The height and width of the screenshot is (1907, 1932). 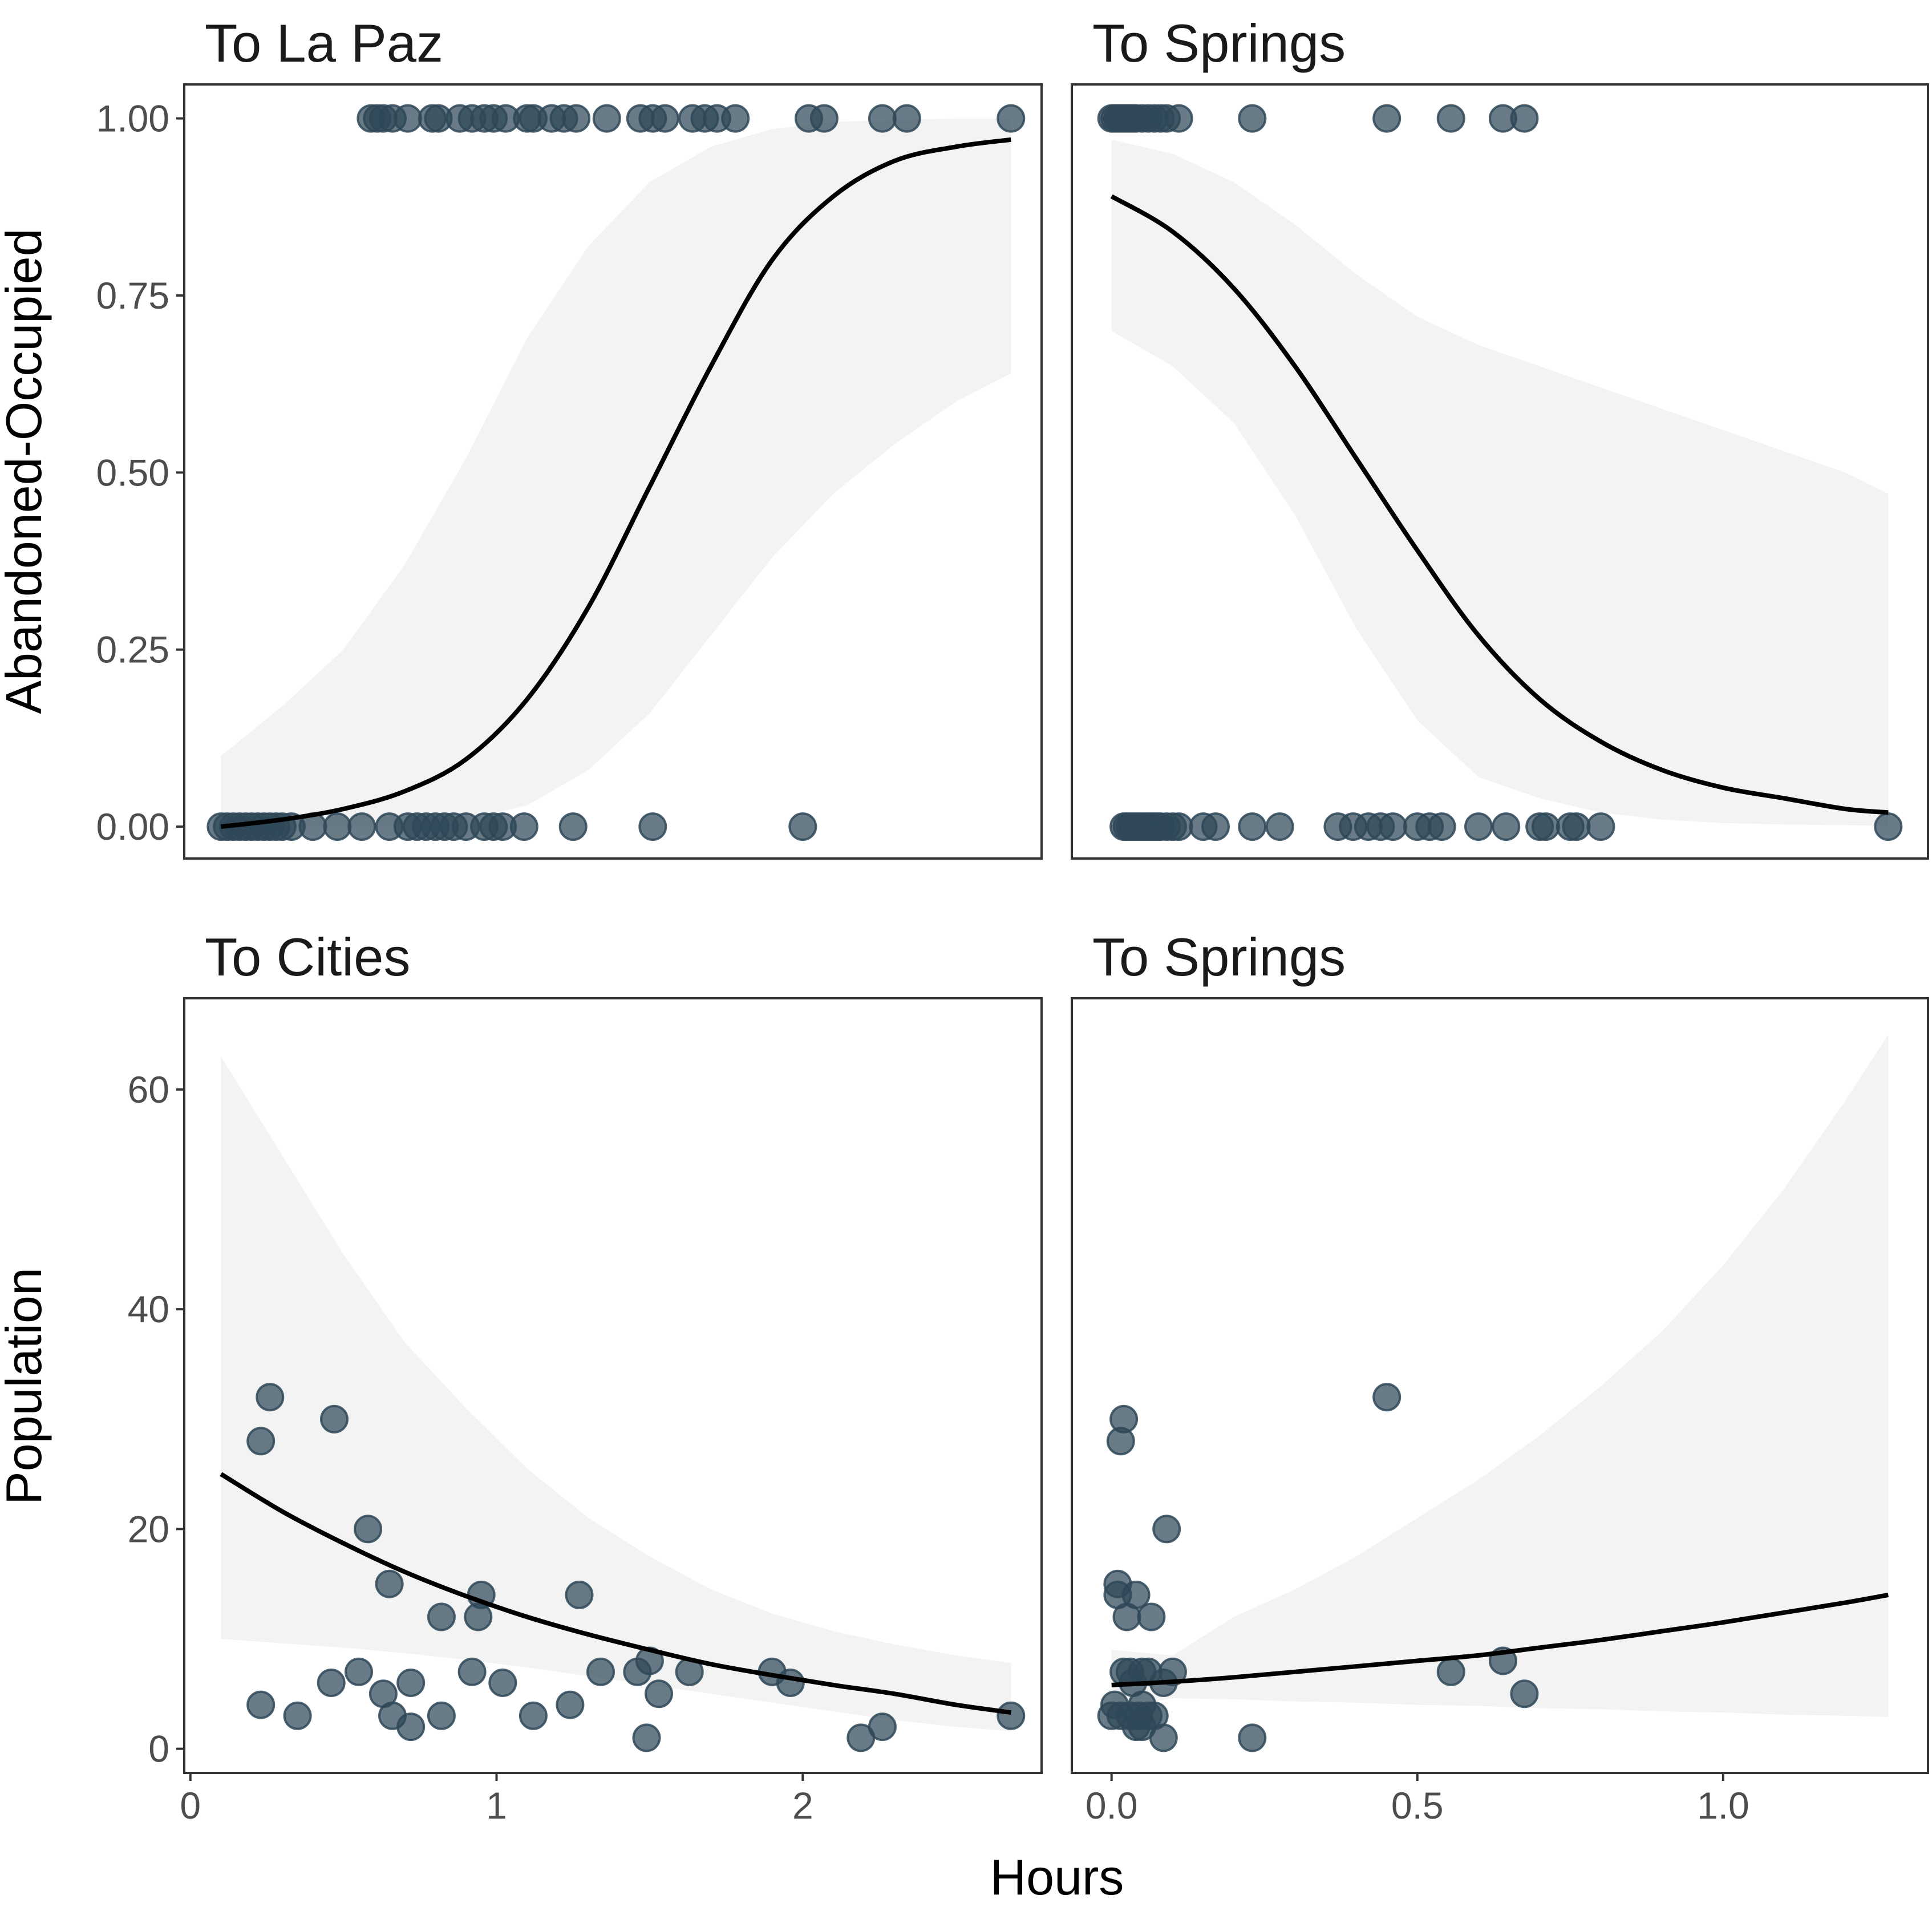 What do you see at coordinates (1112, 1805) in the screenshot?
I see `x-tick-label: 0.0` at bounding box center [1112, 1805].